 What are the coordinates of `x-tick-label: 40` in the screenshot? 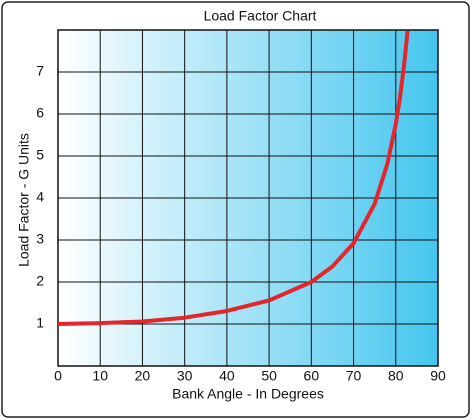 It's located at (227, 376).